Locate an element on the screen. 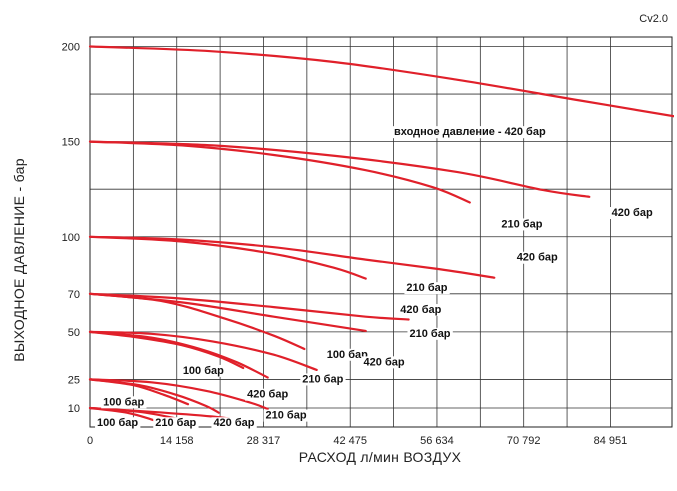 Image resolution: width=677 pixels, height=491 pixels. series-label-3: 420 бар is located at coordinates (537, 257).